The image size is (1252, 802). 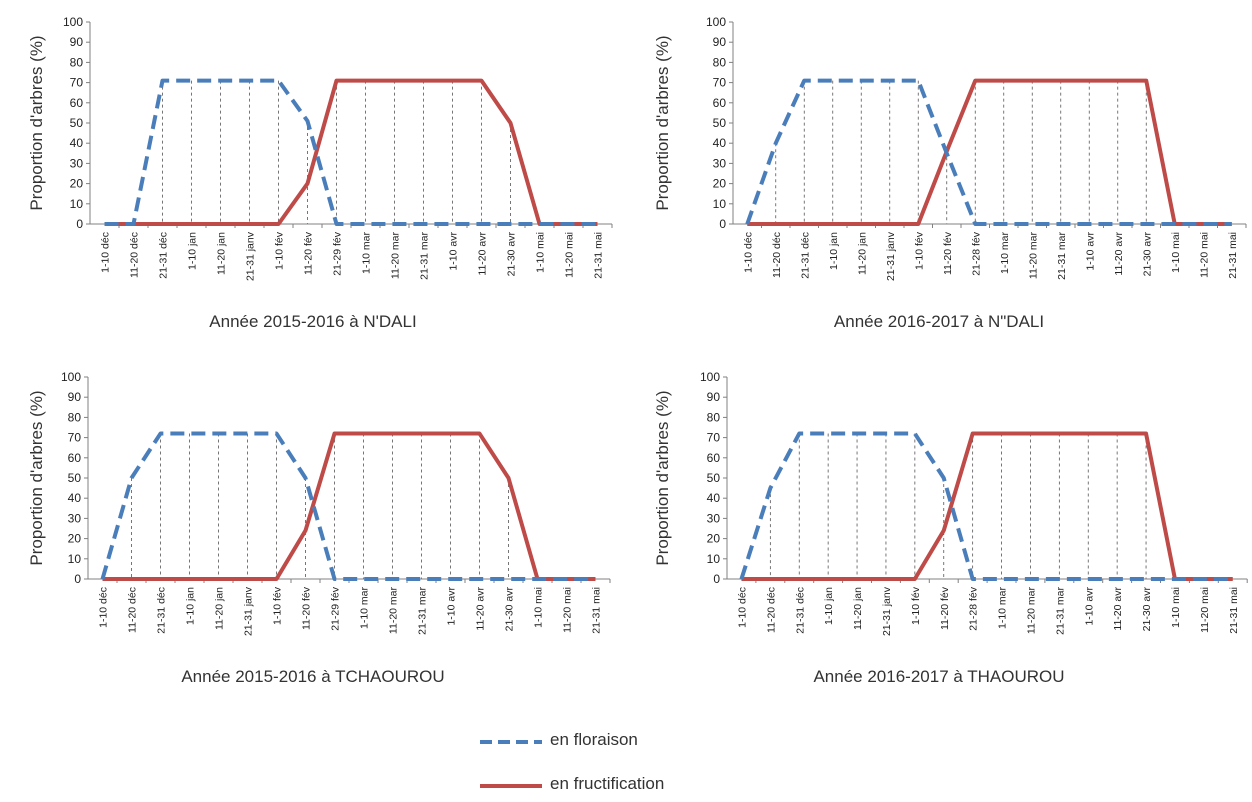 I want to click on legend-item-floraison: en floraison, so click(x=620, y=743).